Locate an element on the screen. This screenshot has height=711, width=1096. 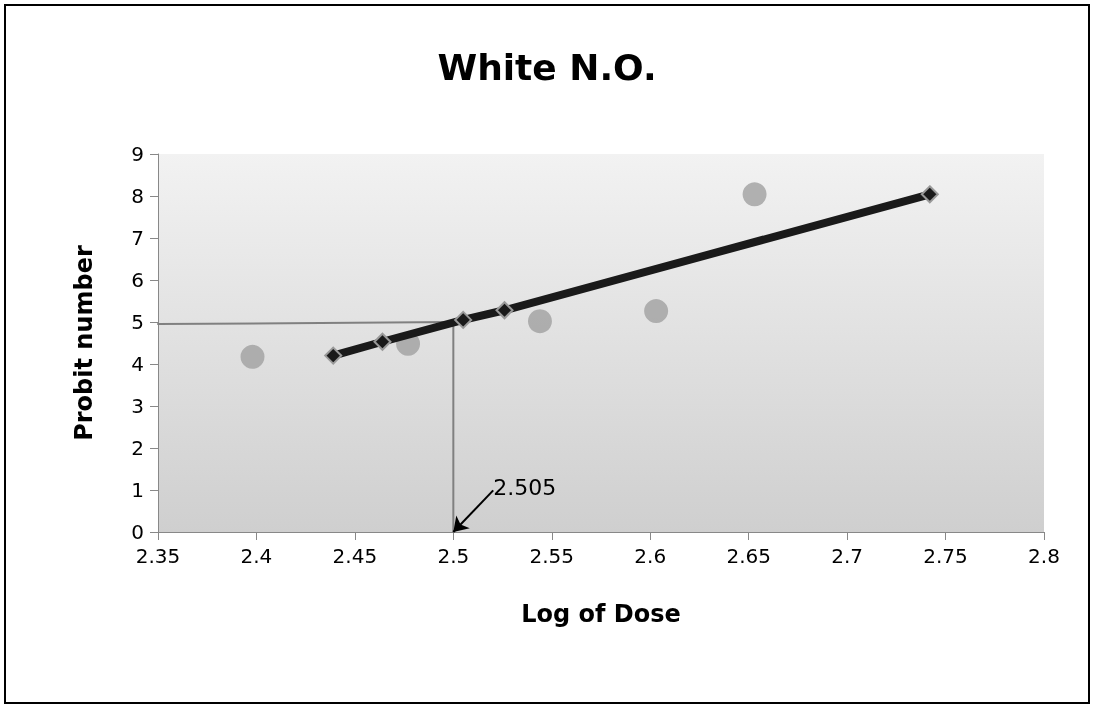
y-tick-label: 8 is located at coordinates (137, 196).